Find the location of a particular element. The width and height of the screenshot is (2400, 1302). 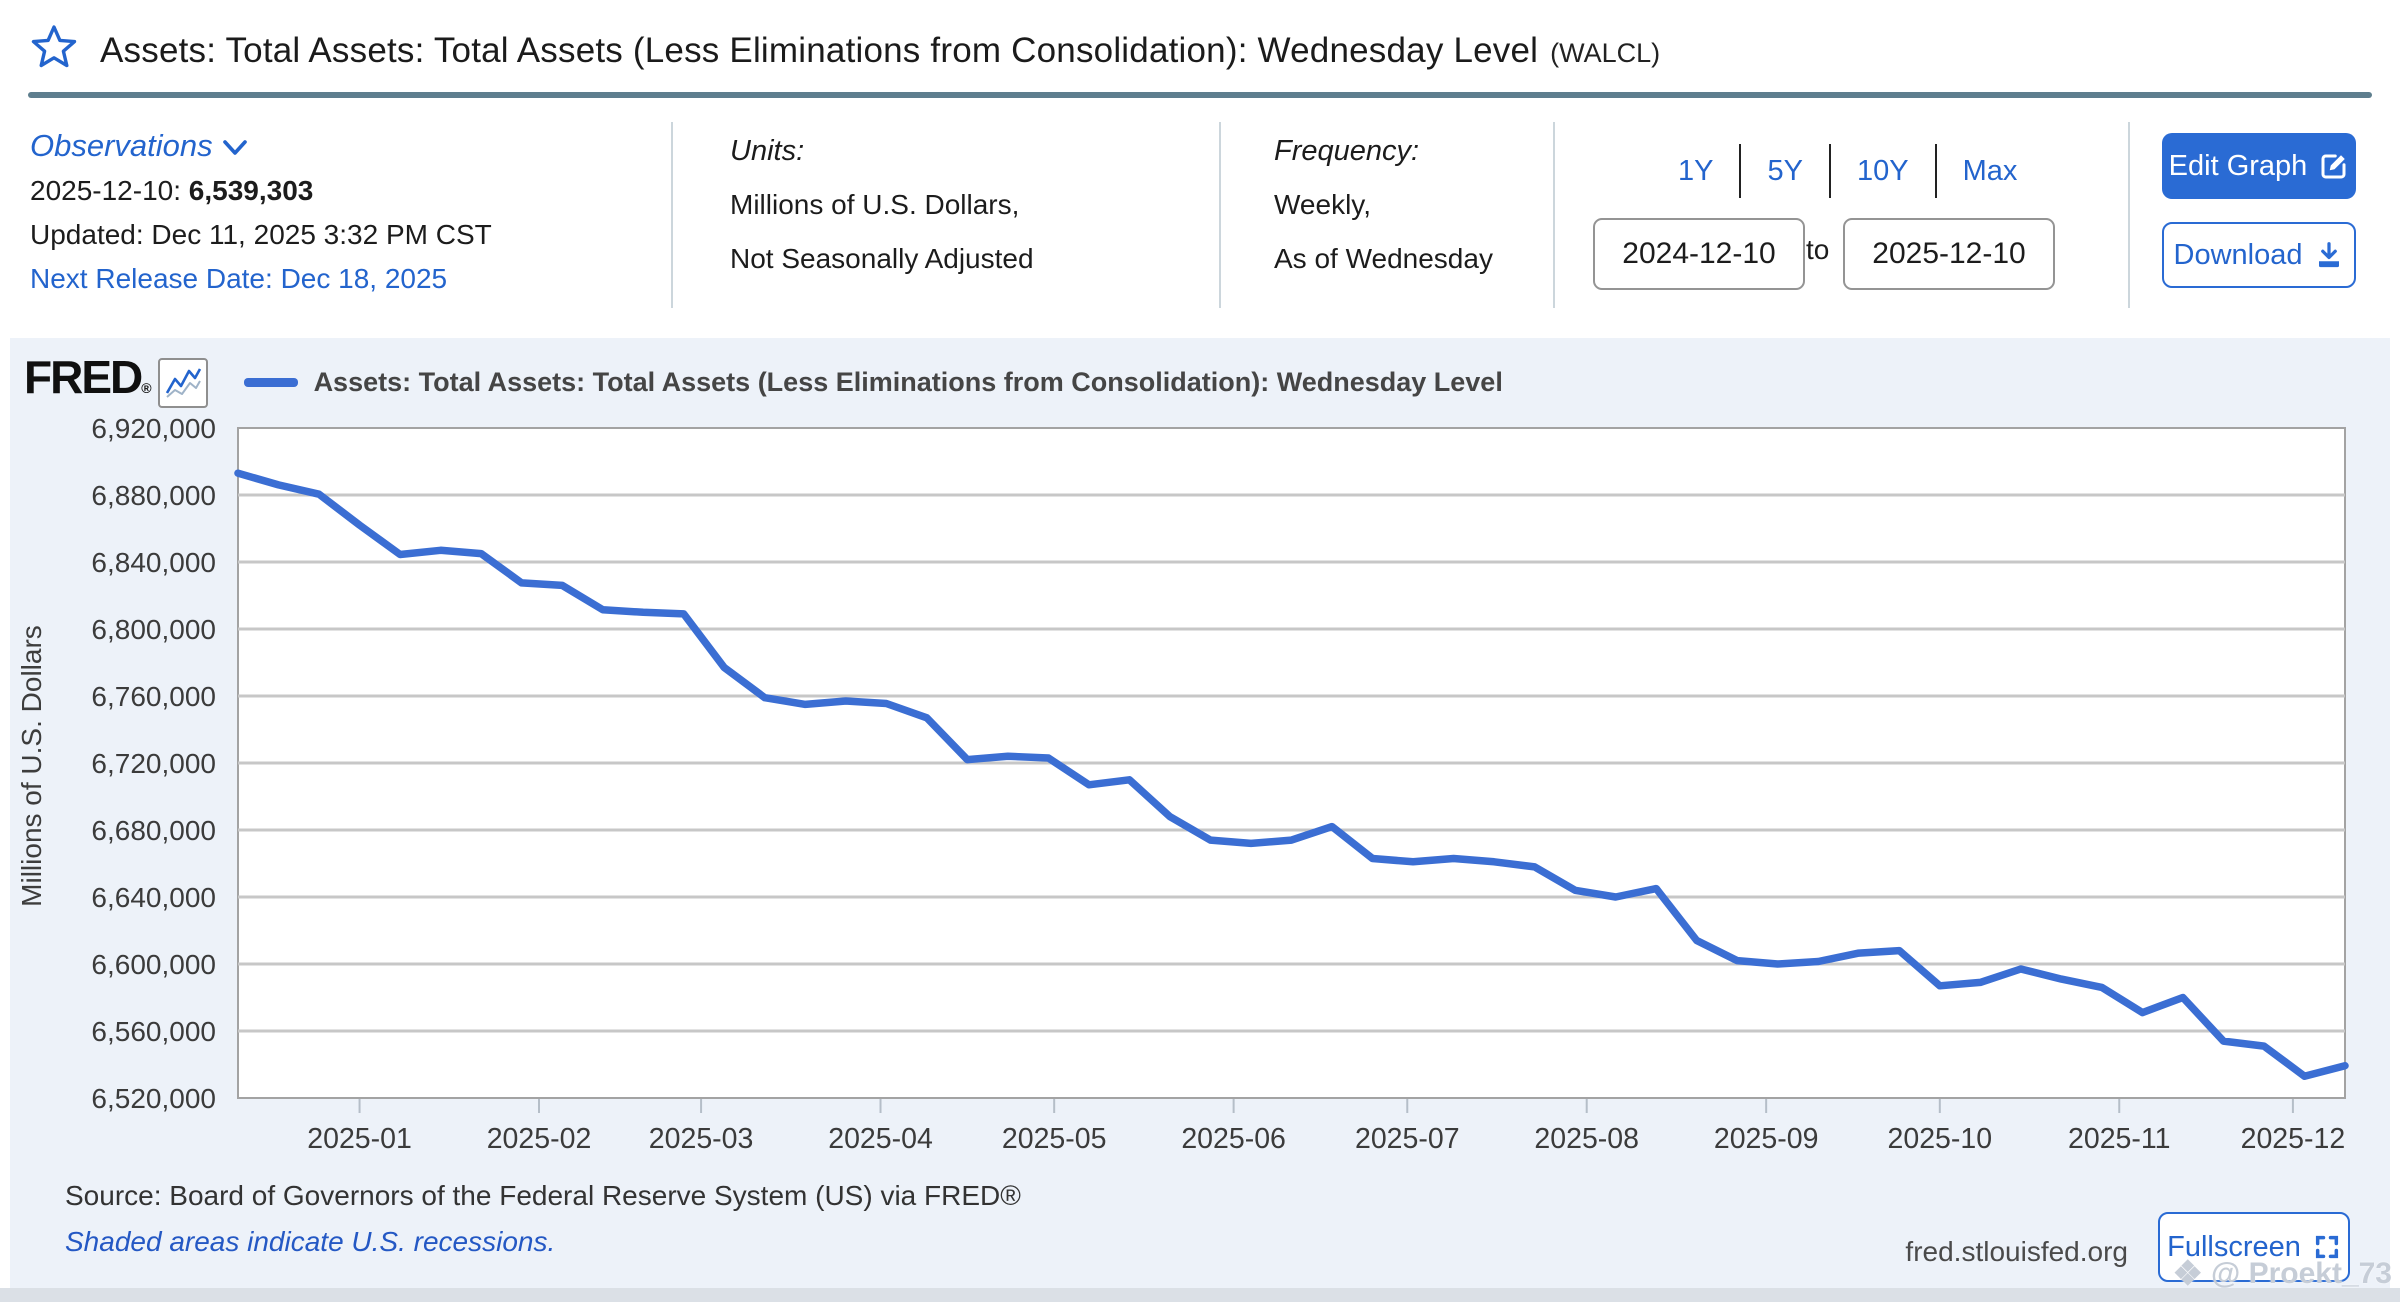

units-label: Units: is located at coordinates (767, 151).